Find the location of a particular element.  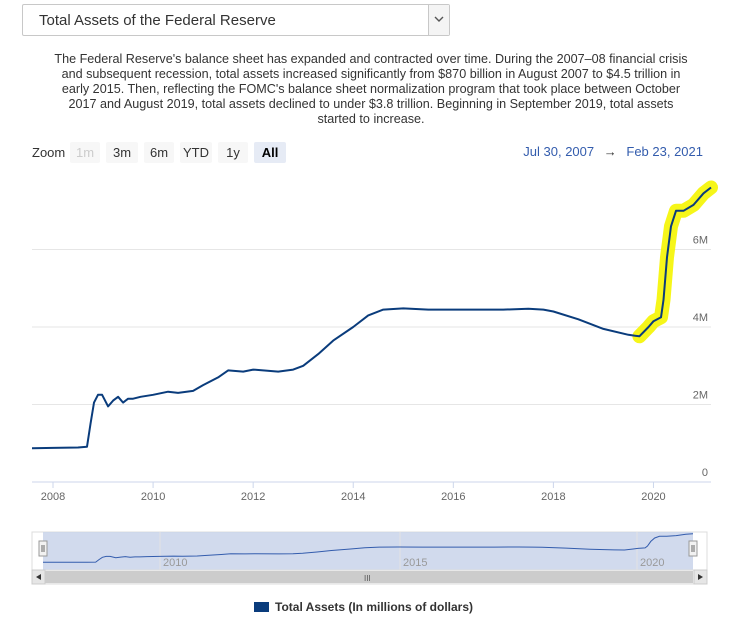

navigator-selected-range is located at coordinates (368, 551).